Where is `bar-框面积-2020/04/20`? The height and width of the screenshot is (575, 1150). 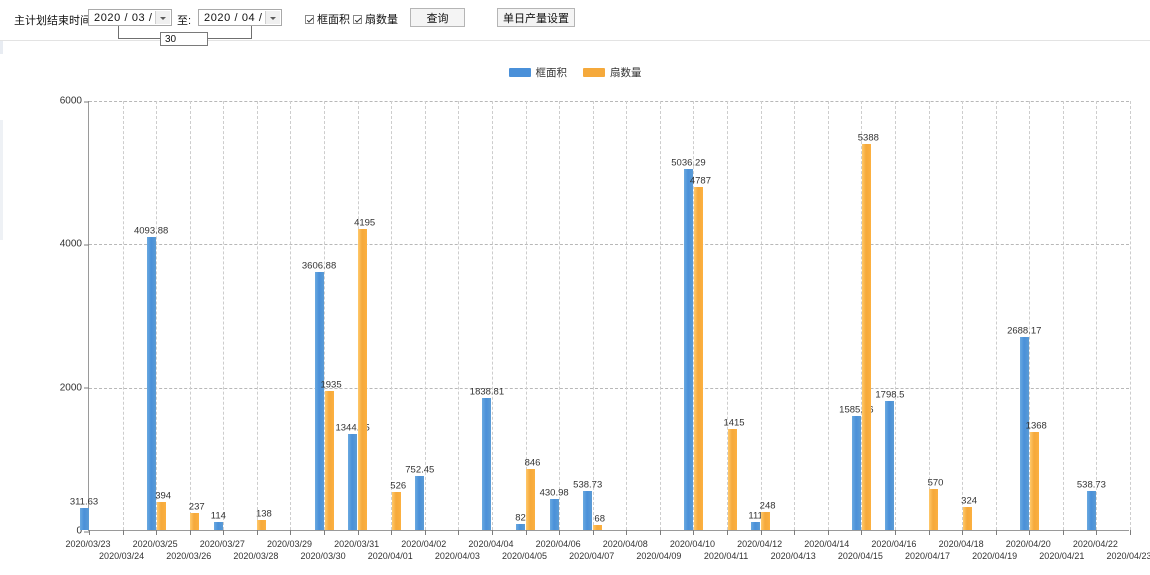
bar-框面积-2020/04/20 is located at coordinates (1024, 433).